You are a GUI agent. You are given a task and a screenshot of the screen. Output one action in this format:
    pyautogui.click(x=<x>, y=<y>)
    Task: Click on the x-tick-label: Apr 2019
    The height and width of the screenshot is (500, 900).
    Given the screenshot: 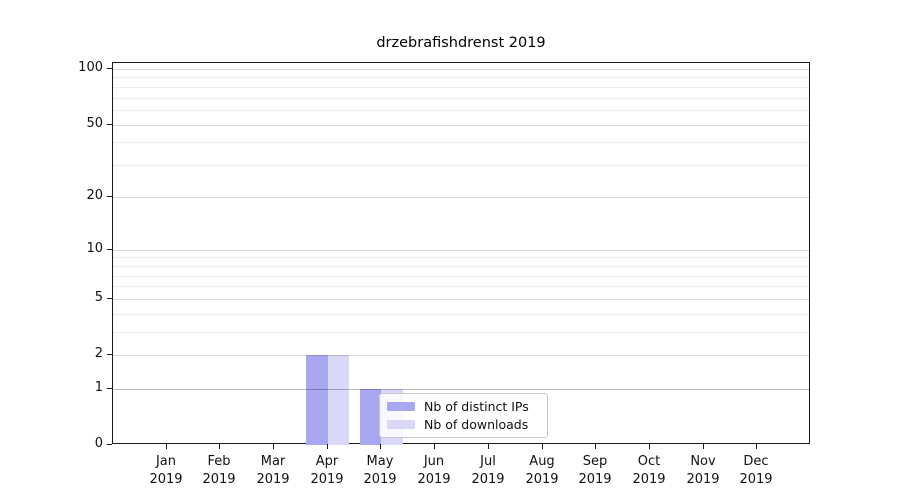 What is the action you would take?
    pyautogui.click(x=327, y=470)
    